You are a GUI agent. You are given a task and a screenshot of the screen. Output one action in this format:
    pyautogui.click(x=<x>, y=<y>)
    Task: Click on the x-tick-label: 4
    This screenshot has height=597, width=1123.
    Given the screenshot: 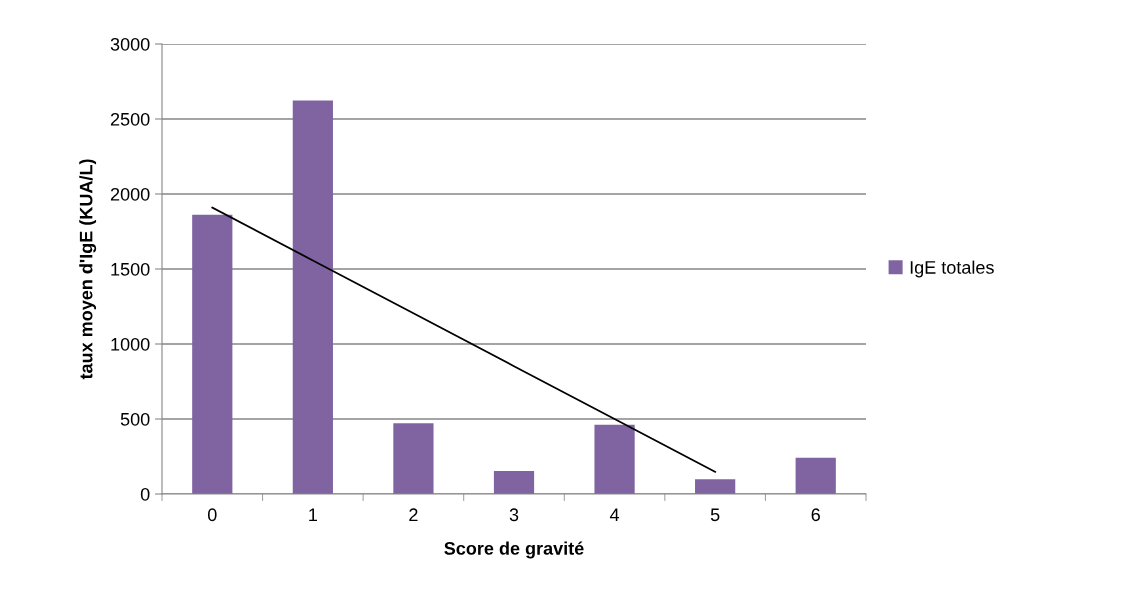 What is the action you would take?
    pyautogui.click(x=614, y=514)
    